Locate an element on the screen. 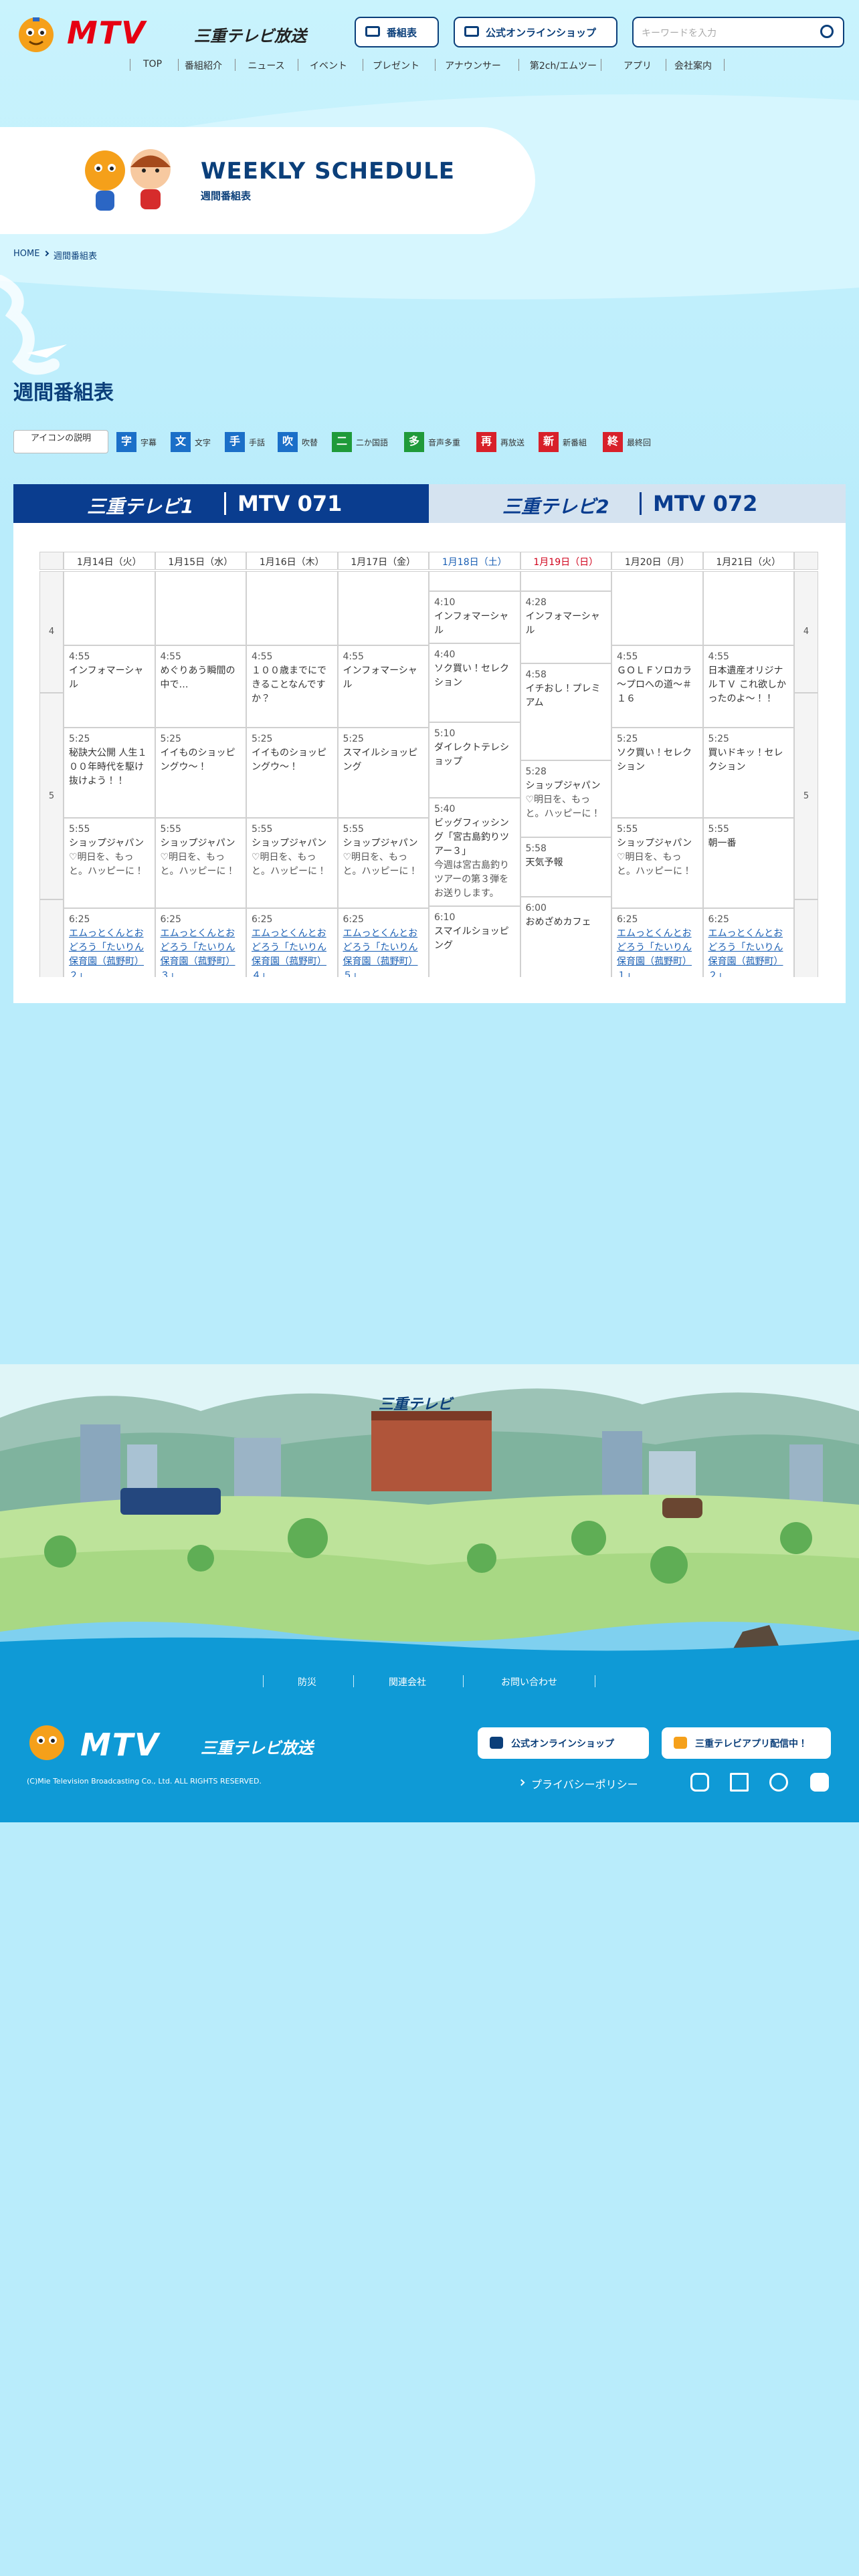 This screenshot has width=859, height=2576. table-cell: 5 is located at coordinates (806, 797).